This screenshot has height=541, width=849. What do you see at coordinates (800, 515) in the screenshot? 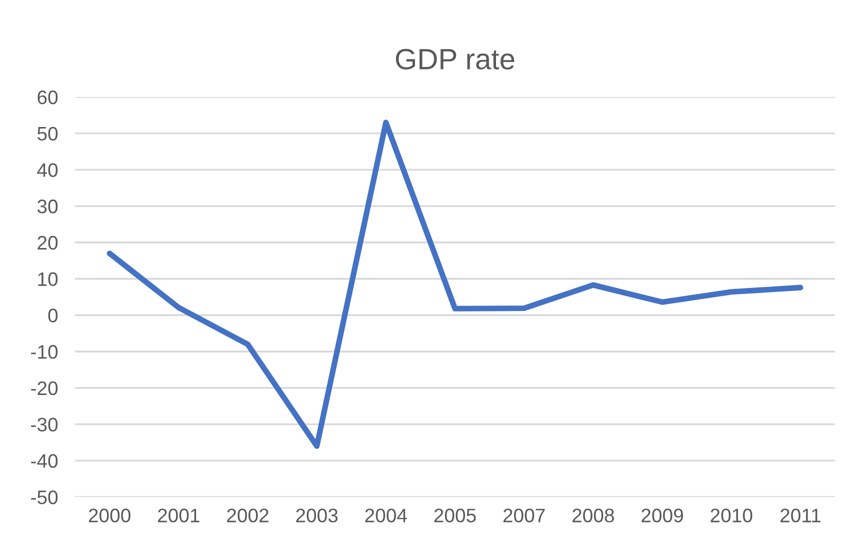
I see `x-tick-label: 2011` at bounding box center [800, 515].